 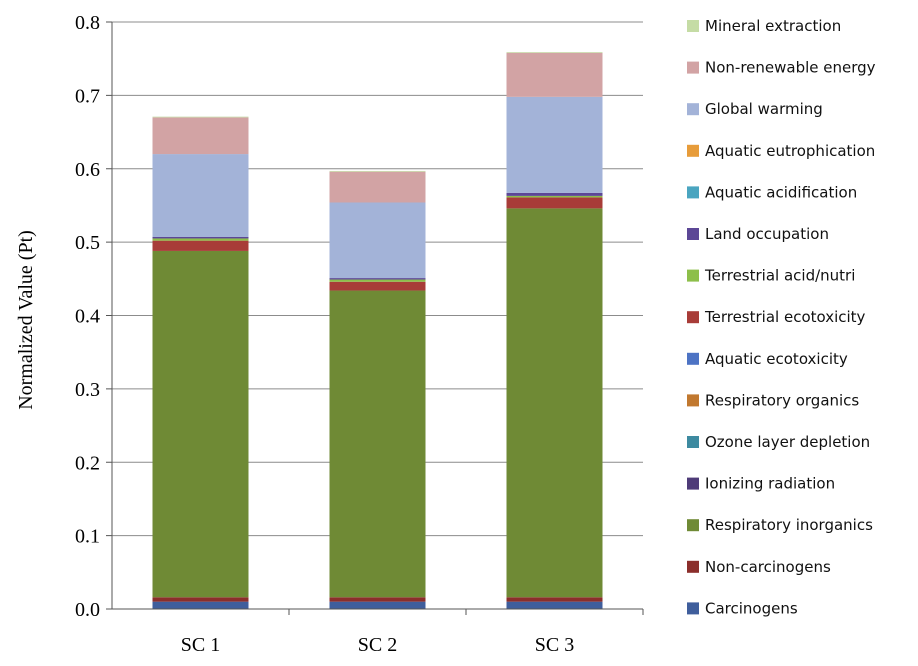 I want to click on y-tick-label: 0.4, so click(x=87, y=317).